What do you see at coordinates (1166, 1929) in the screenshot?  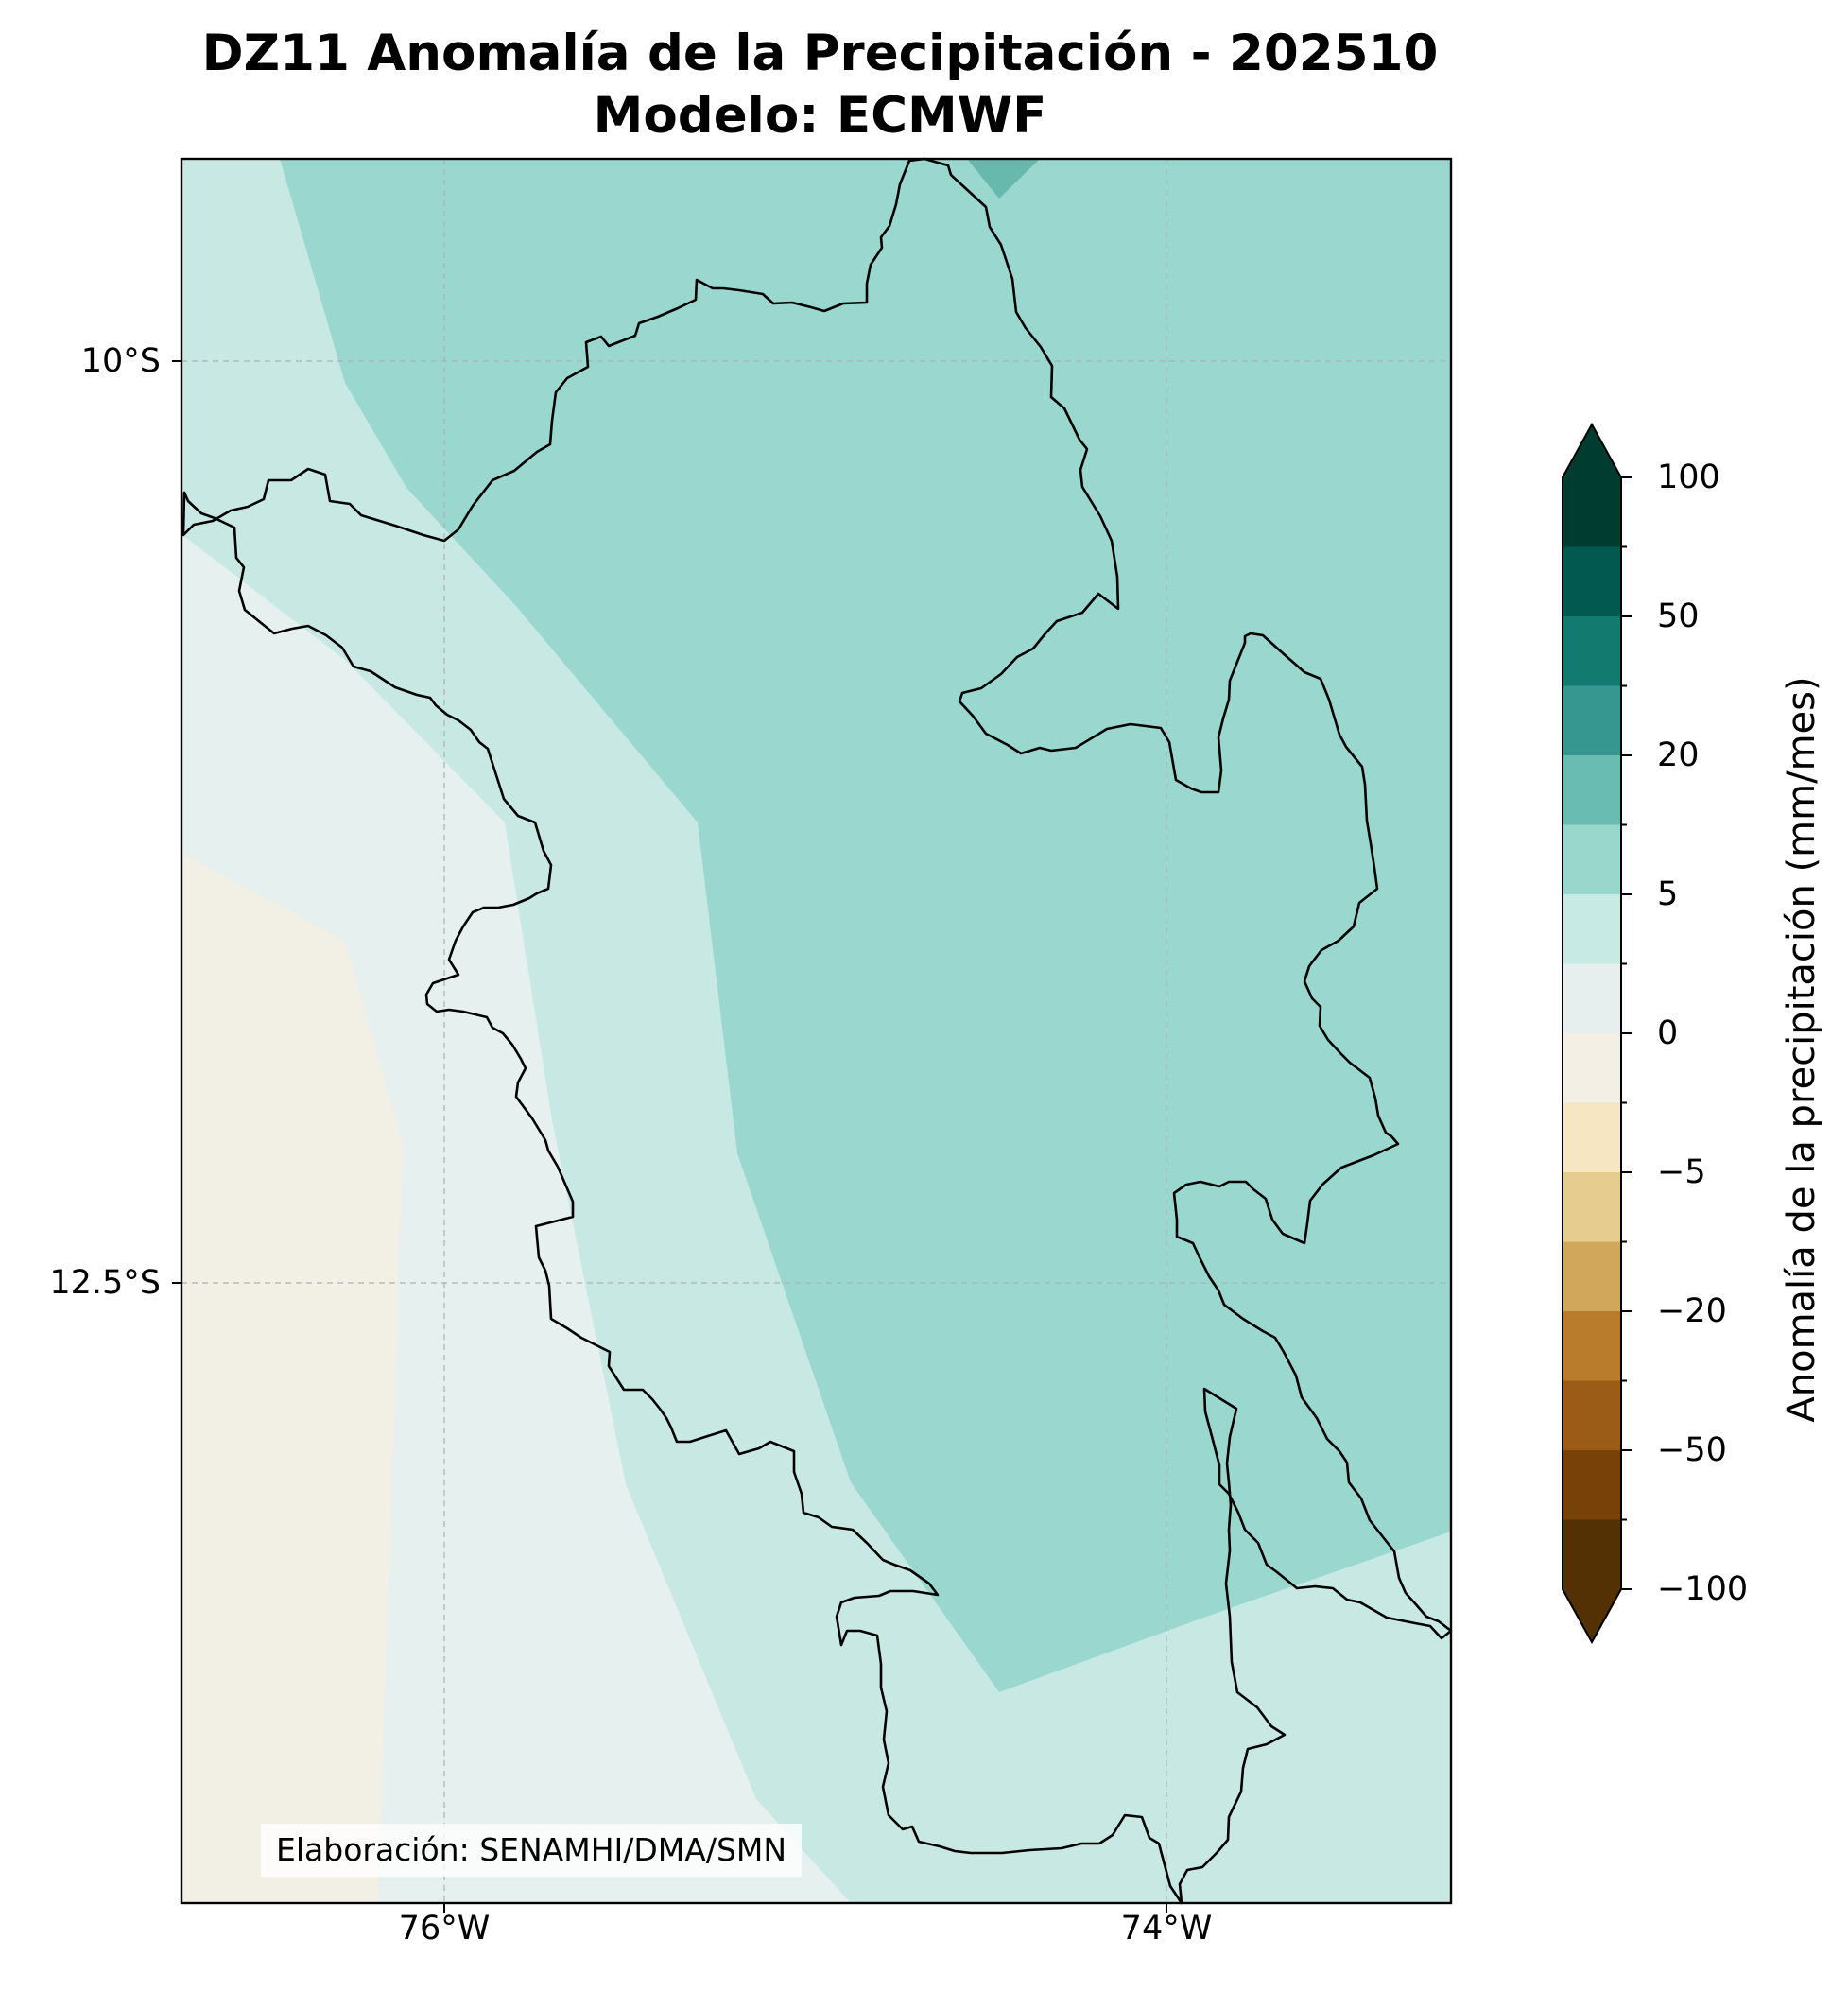 I see `lon-label-74w: 74°W` at bounding box center [1166, 1929].